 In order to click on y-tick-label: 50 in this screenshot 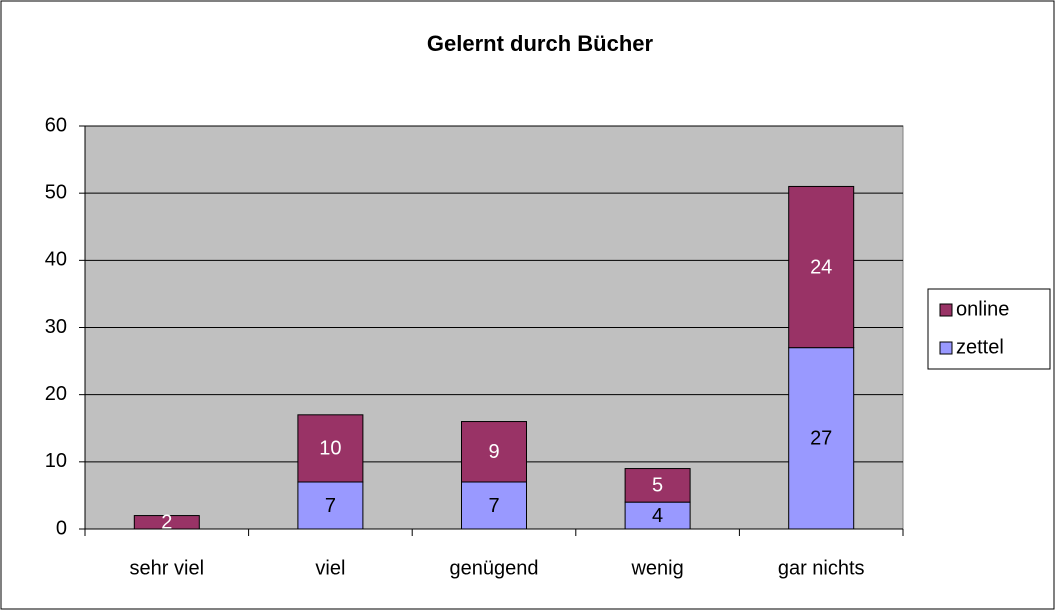, I will do `click(56, 192)`.